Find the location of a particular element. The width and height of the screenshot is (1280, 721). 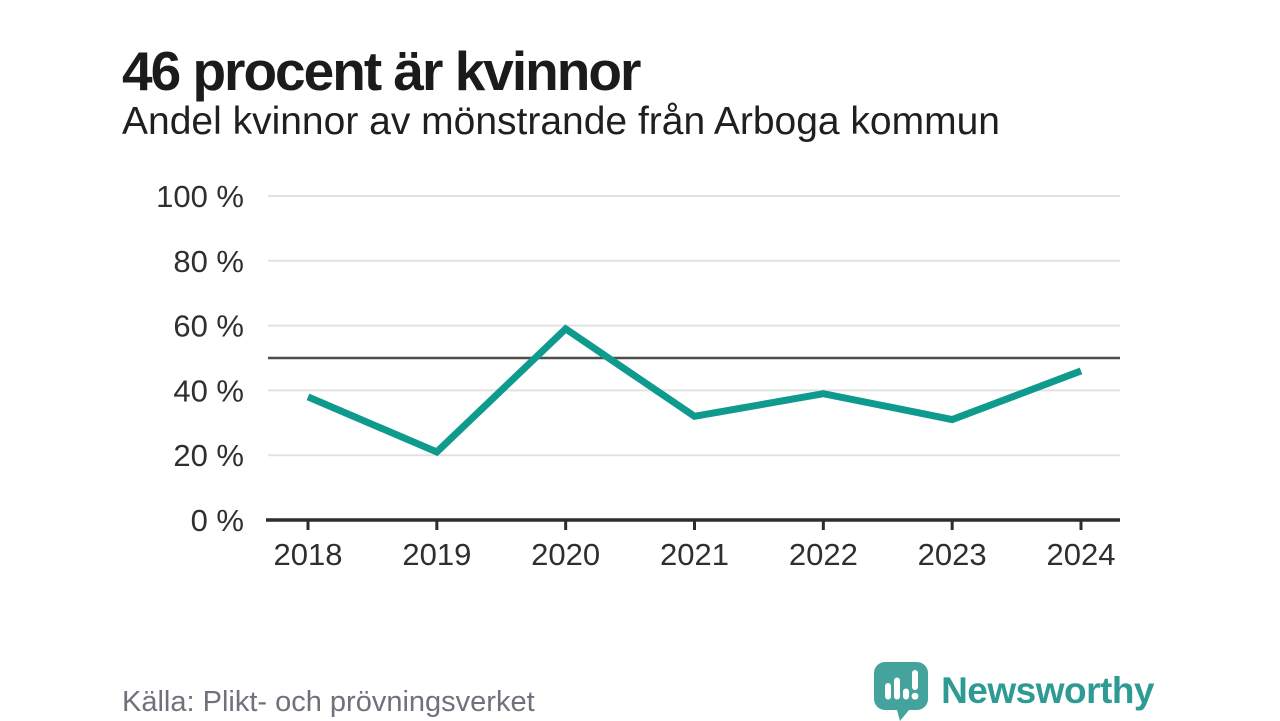

brand-logo: Newsworthy is located at coordinates (1013, 691).